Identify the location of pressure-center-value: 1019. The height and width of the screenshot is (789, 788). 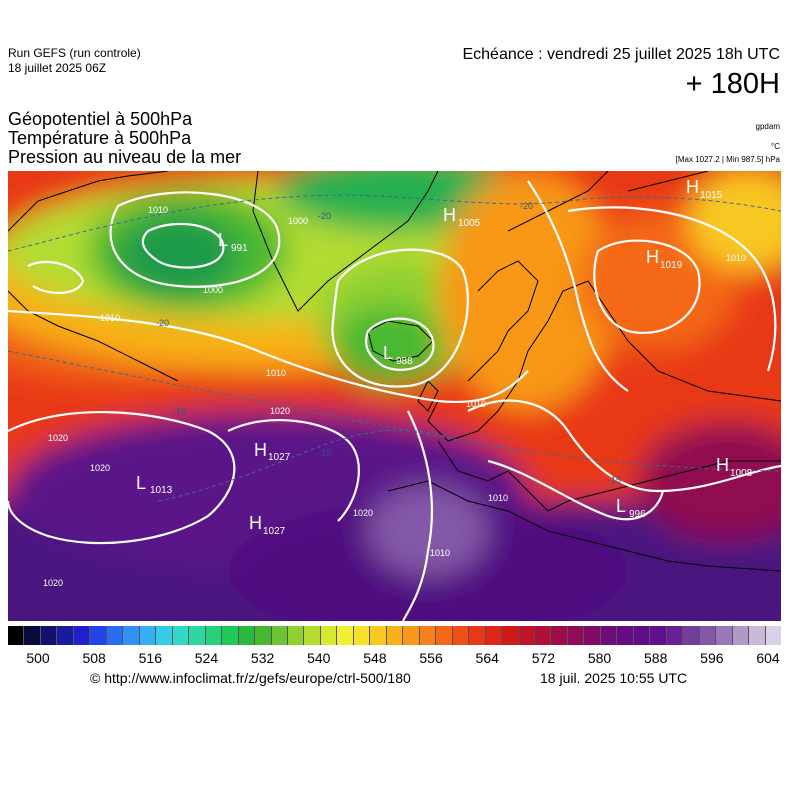
(671, 265).